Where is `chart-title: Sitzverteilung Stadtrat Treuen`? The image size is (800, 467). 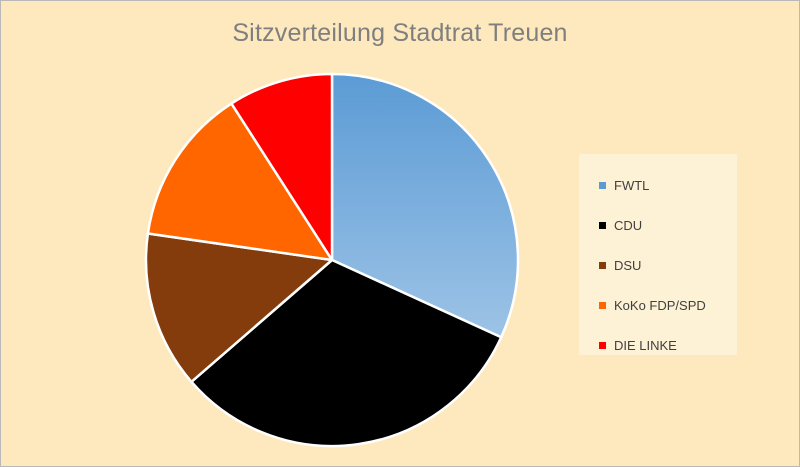
chart-title: Sitzverteilung Stadtrat Treuen is located at coordinates (400, 33).